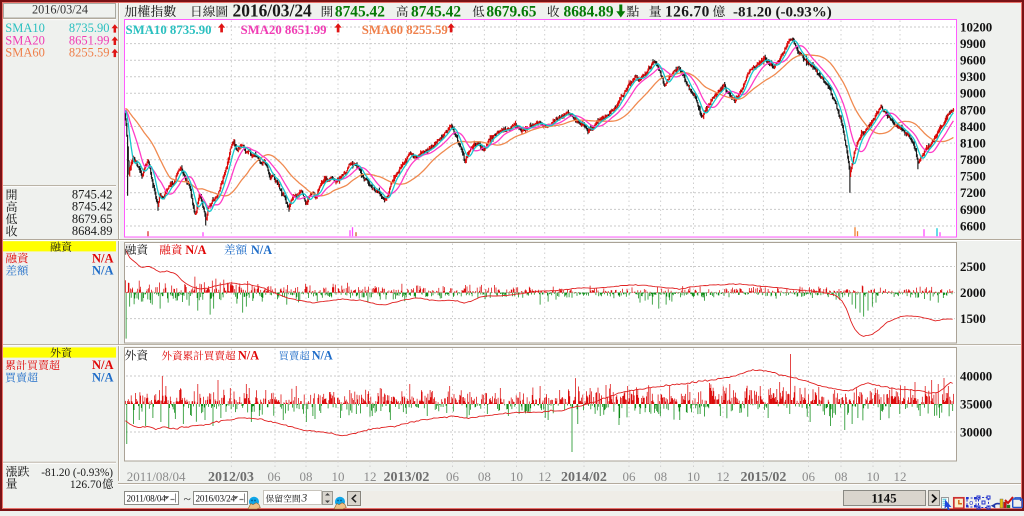  What do you see at coordinates (89, 40) in the screenshot?
I see `svg-text: 8651.99` at bounding box center [89, 40].